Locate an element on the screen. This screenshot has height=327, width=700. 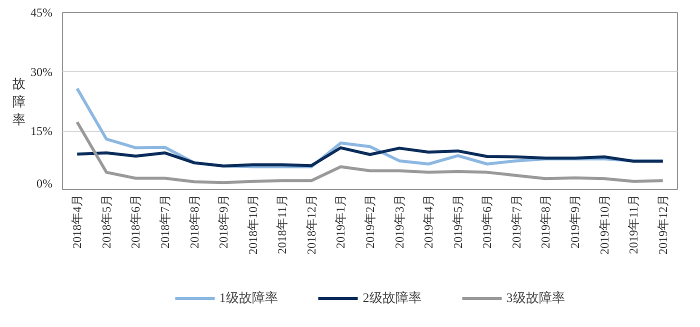
x-tick-label: 2018年12月 is located at coordinates (311, 224).